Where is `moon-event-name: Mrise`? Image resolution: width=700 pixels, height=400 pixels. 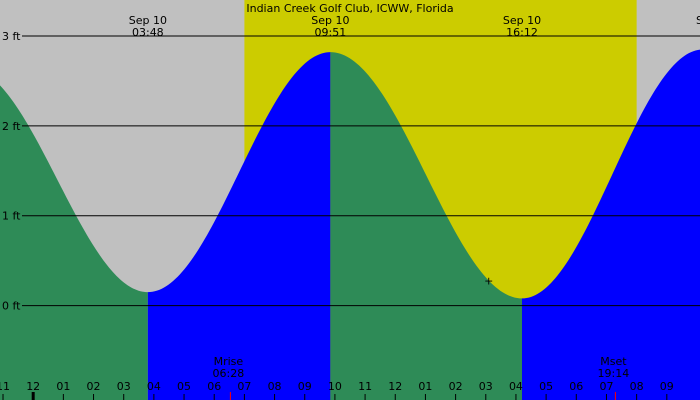
moon-event-name: Mrise is located at coordinates (229, 361).